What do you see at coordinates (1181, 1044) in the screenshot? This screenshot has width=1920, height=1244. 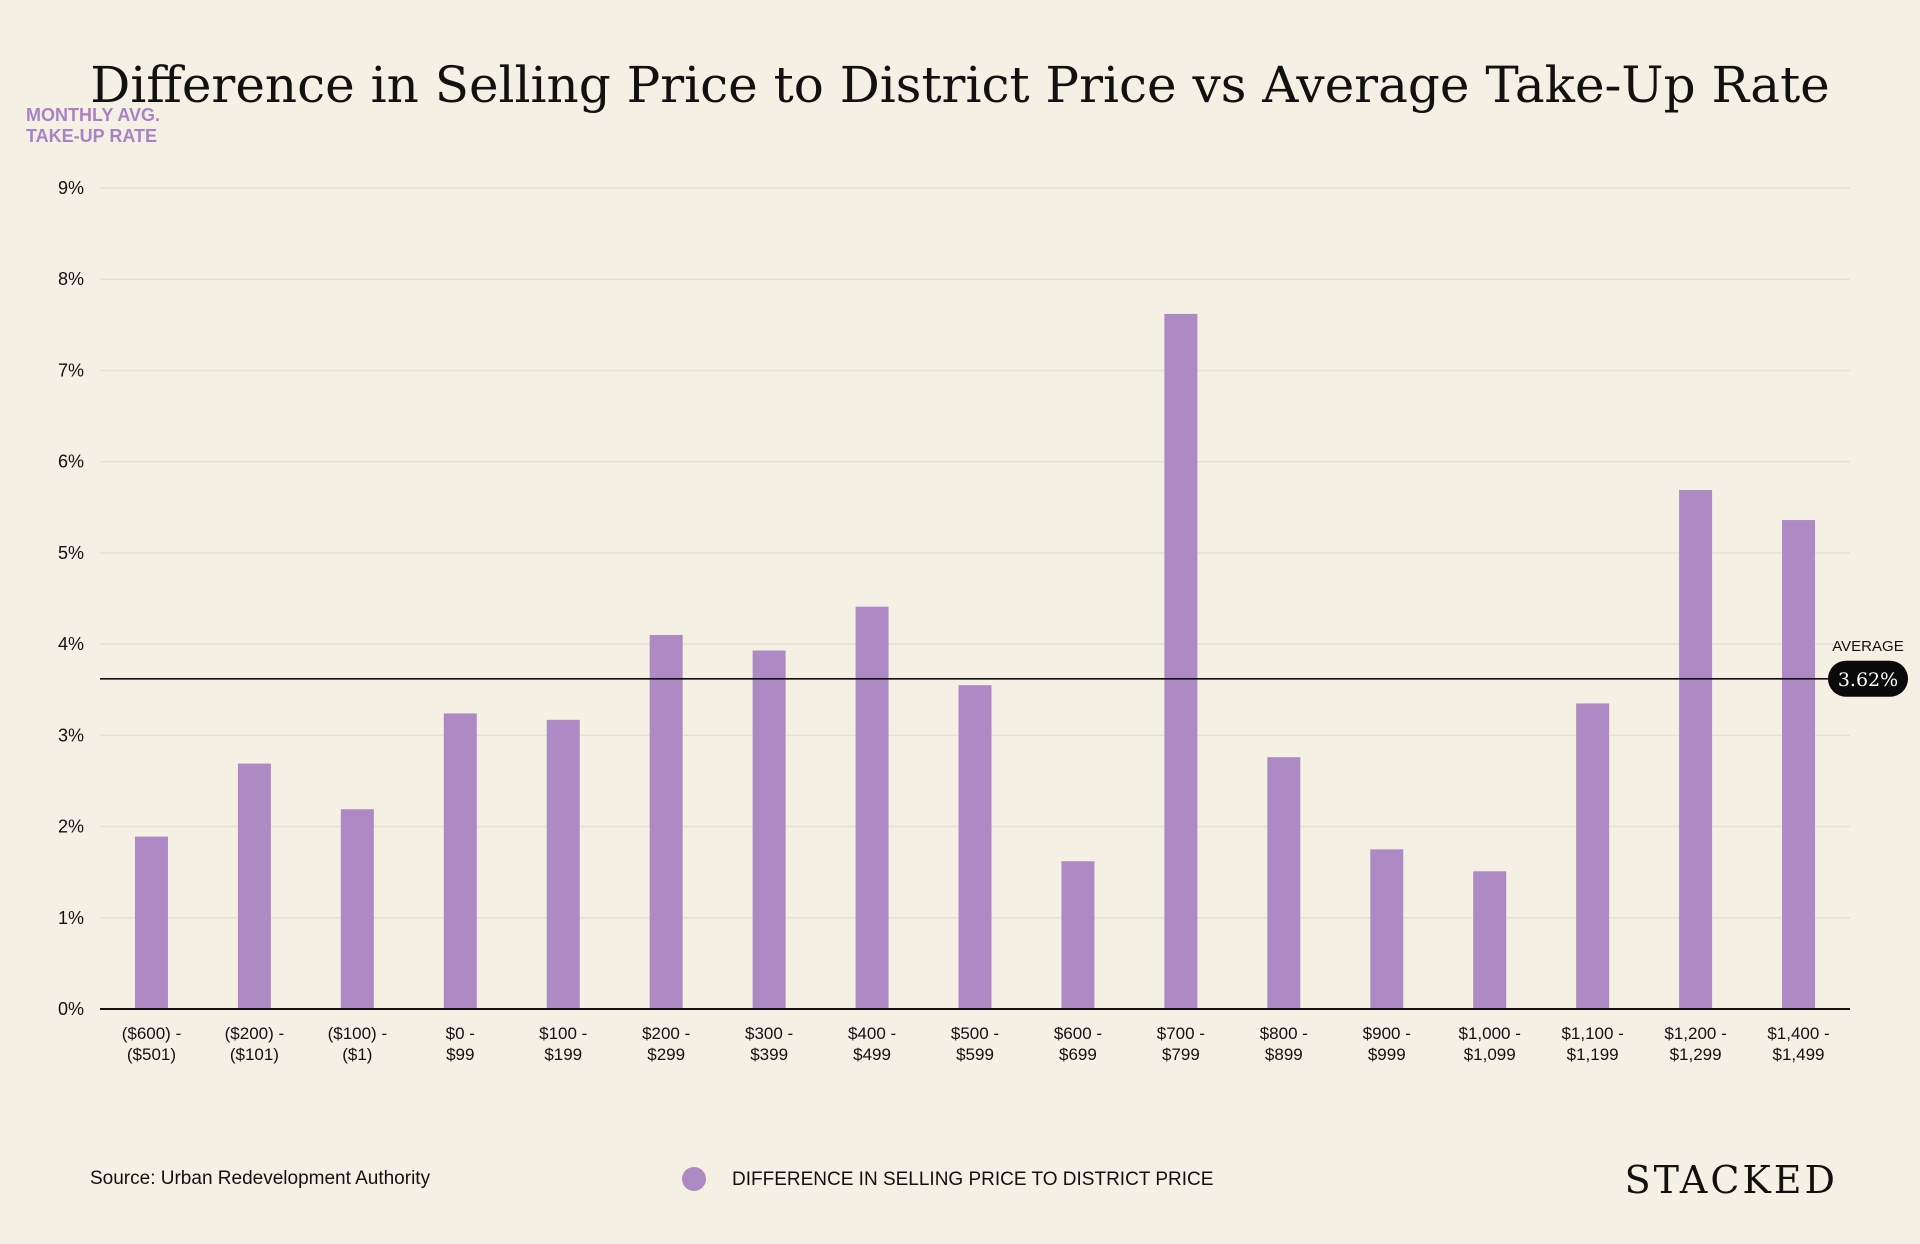 I see `x-tick-label: $700 - $799` at bounding box center [1181, 1044].